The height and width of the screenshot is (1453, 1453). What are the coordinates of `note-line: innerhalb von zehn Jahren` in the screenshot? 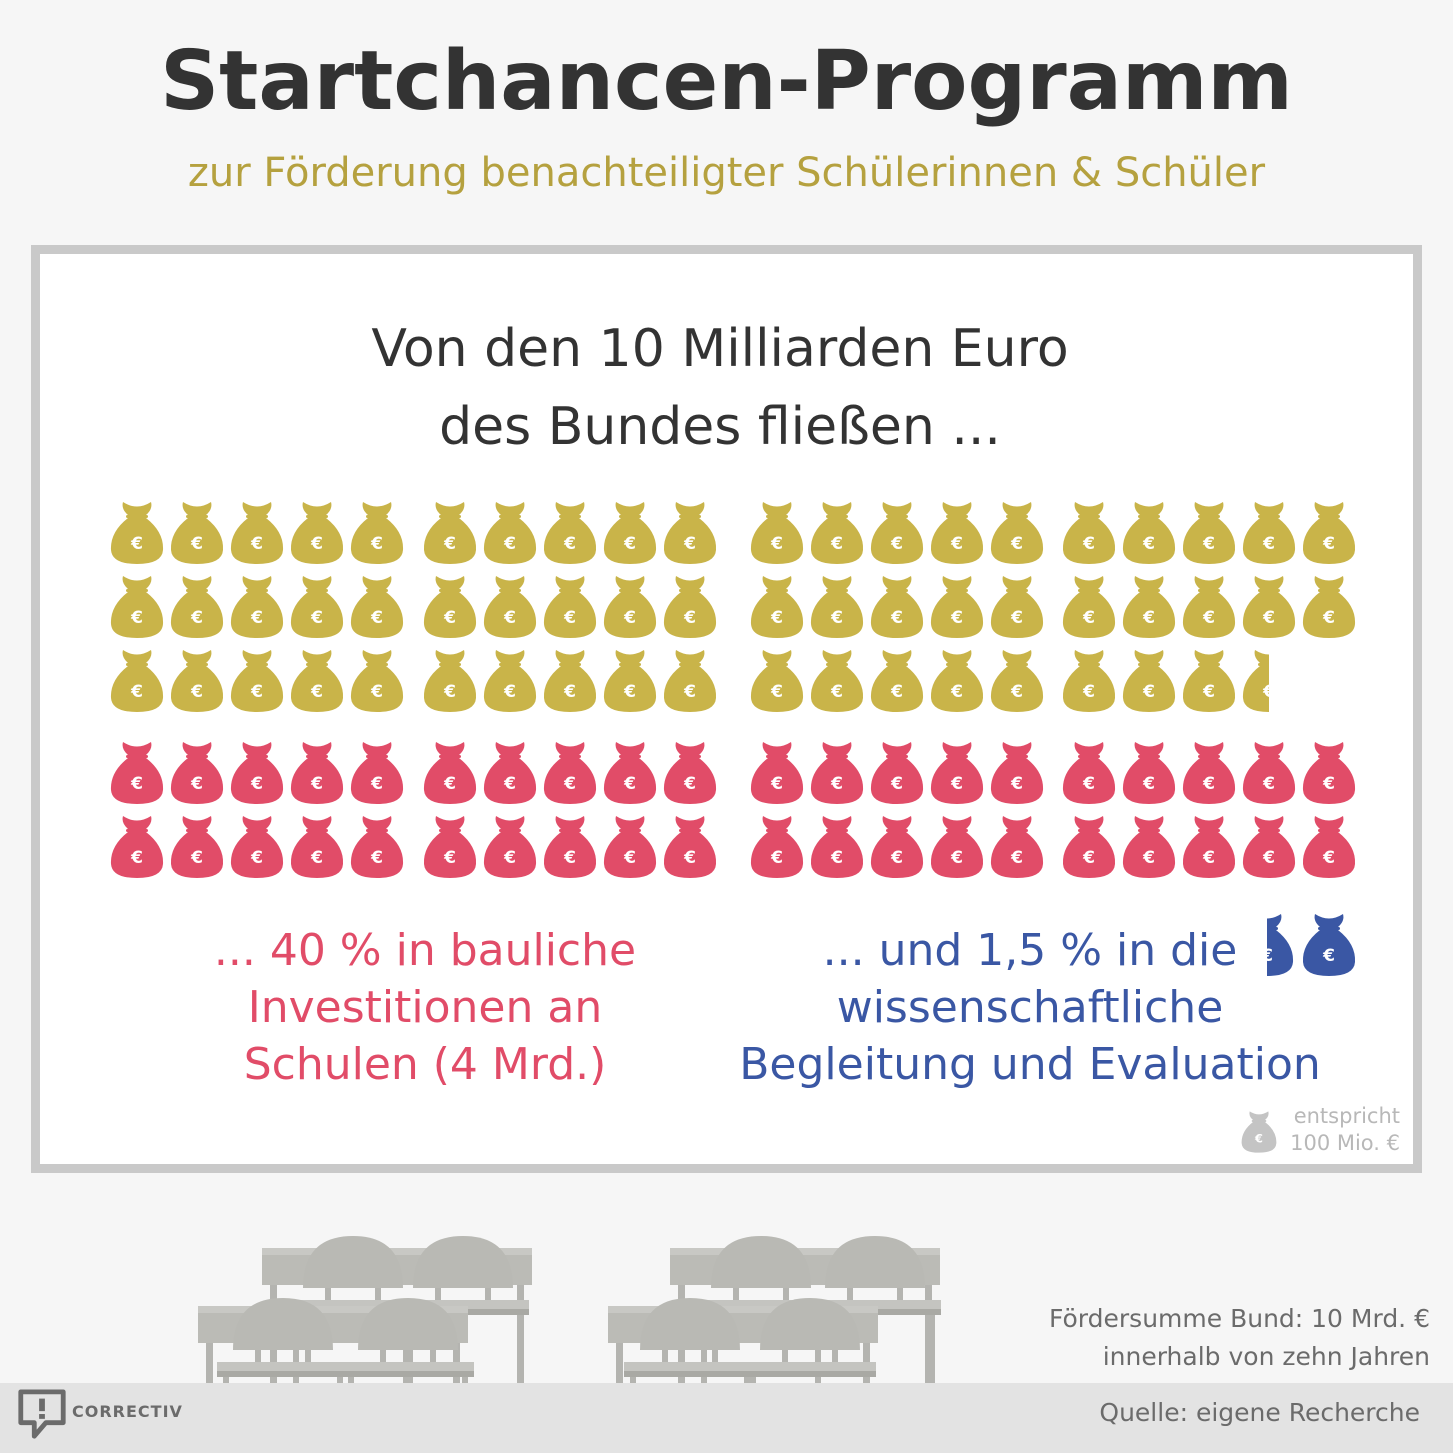 It's located at (1266, 1356).